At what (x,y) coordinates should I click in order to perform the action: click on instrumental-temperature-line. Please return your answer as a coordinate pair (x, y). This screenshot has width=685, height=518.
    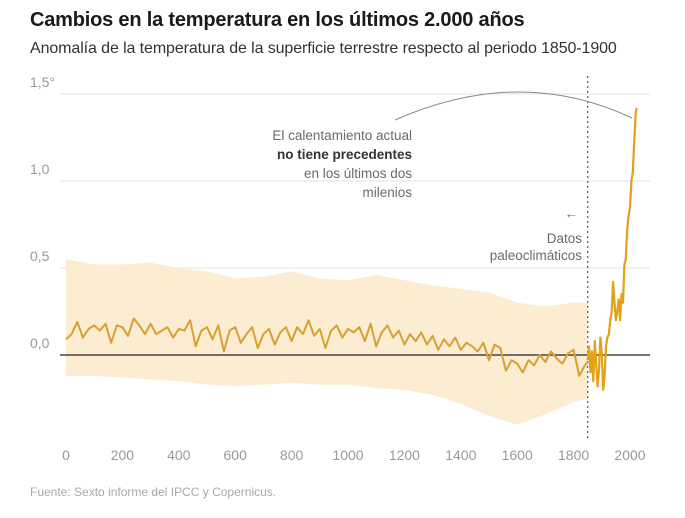
    Looking at the image, I should click on (612, 249).